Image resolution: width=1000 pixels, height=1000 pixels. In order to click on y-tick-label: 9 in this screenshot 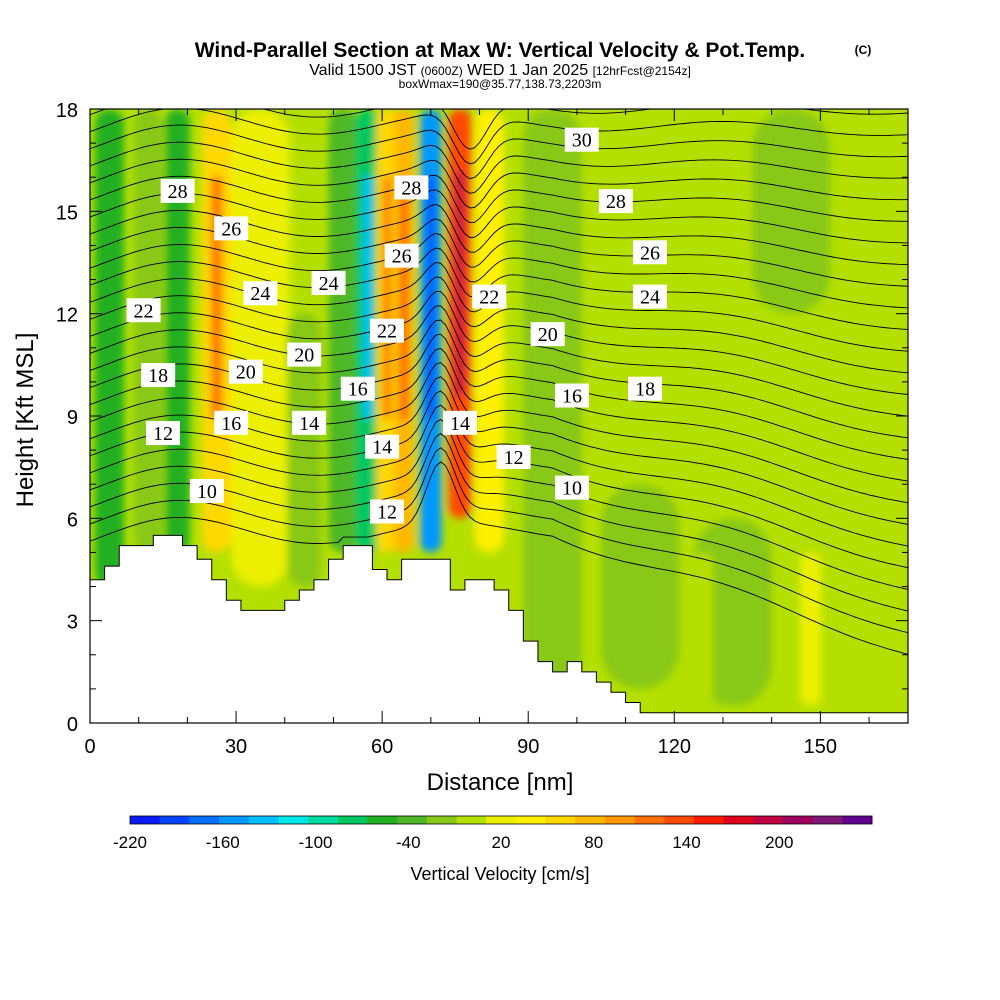, I will do `click(72, 418)`.